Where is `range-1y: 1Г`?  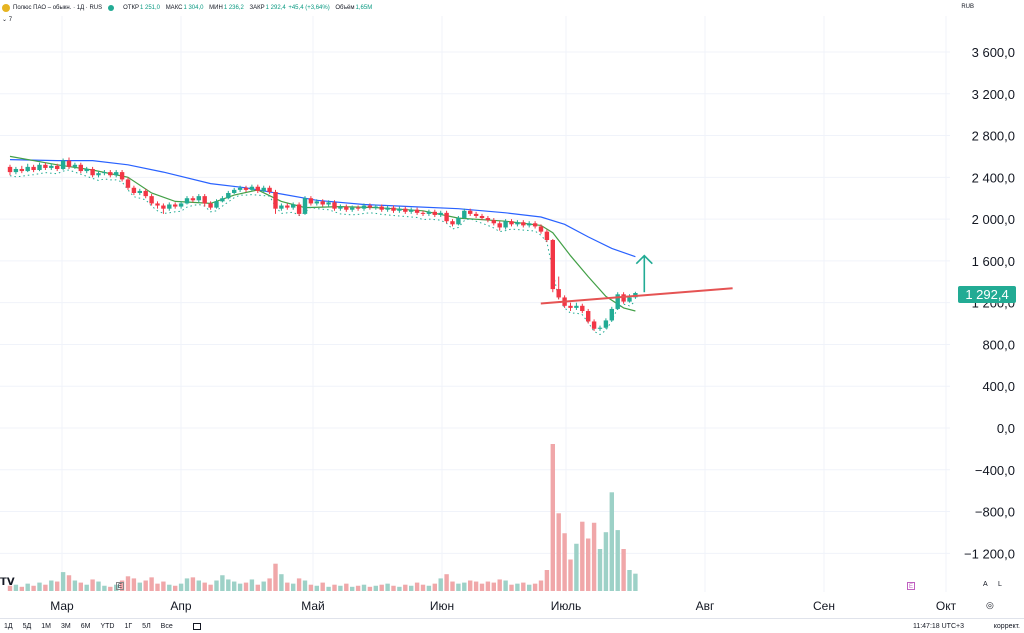 range-1y: 1Г is located at coordinates (128, 626).